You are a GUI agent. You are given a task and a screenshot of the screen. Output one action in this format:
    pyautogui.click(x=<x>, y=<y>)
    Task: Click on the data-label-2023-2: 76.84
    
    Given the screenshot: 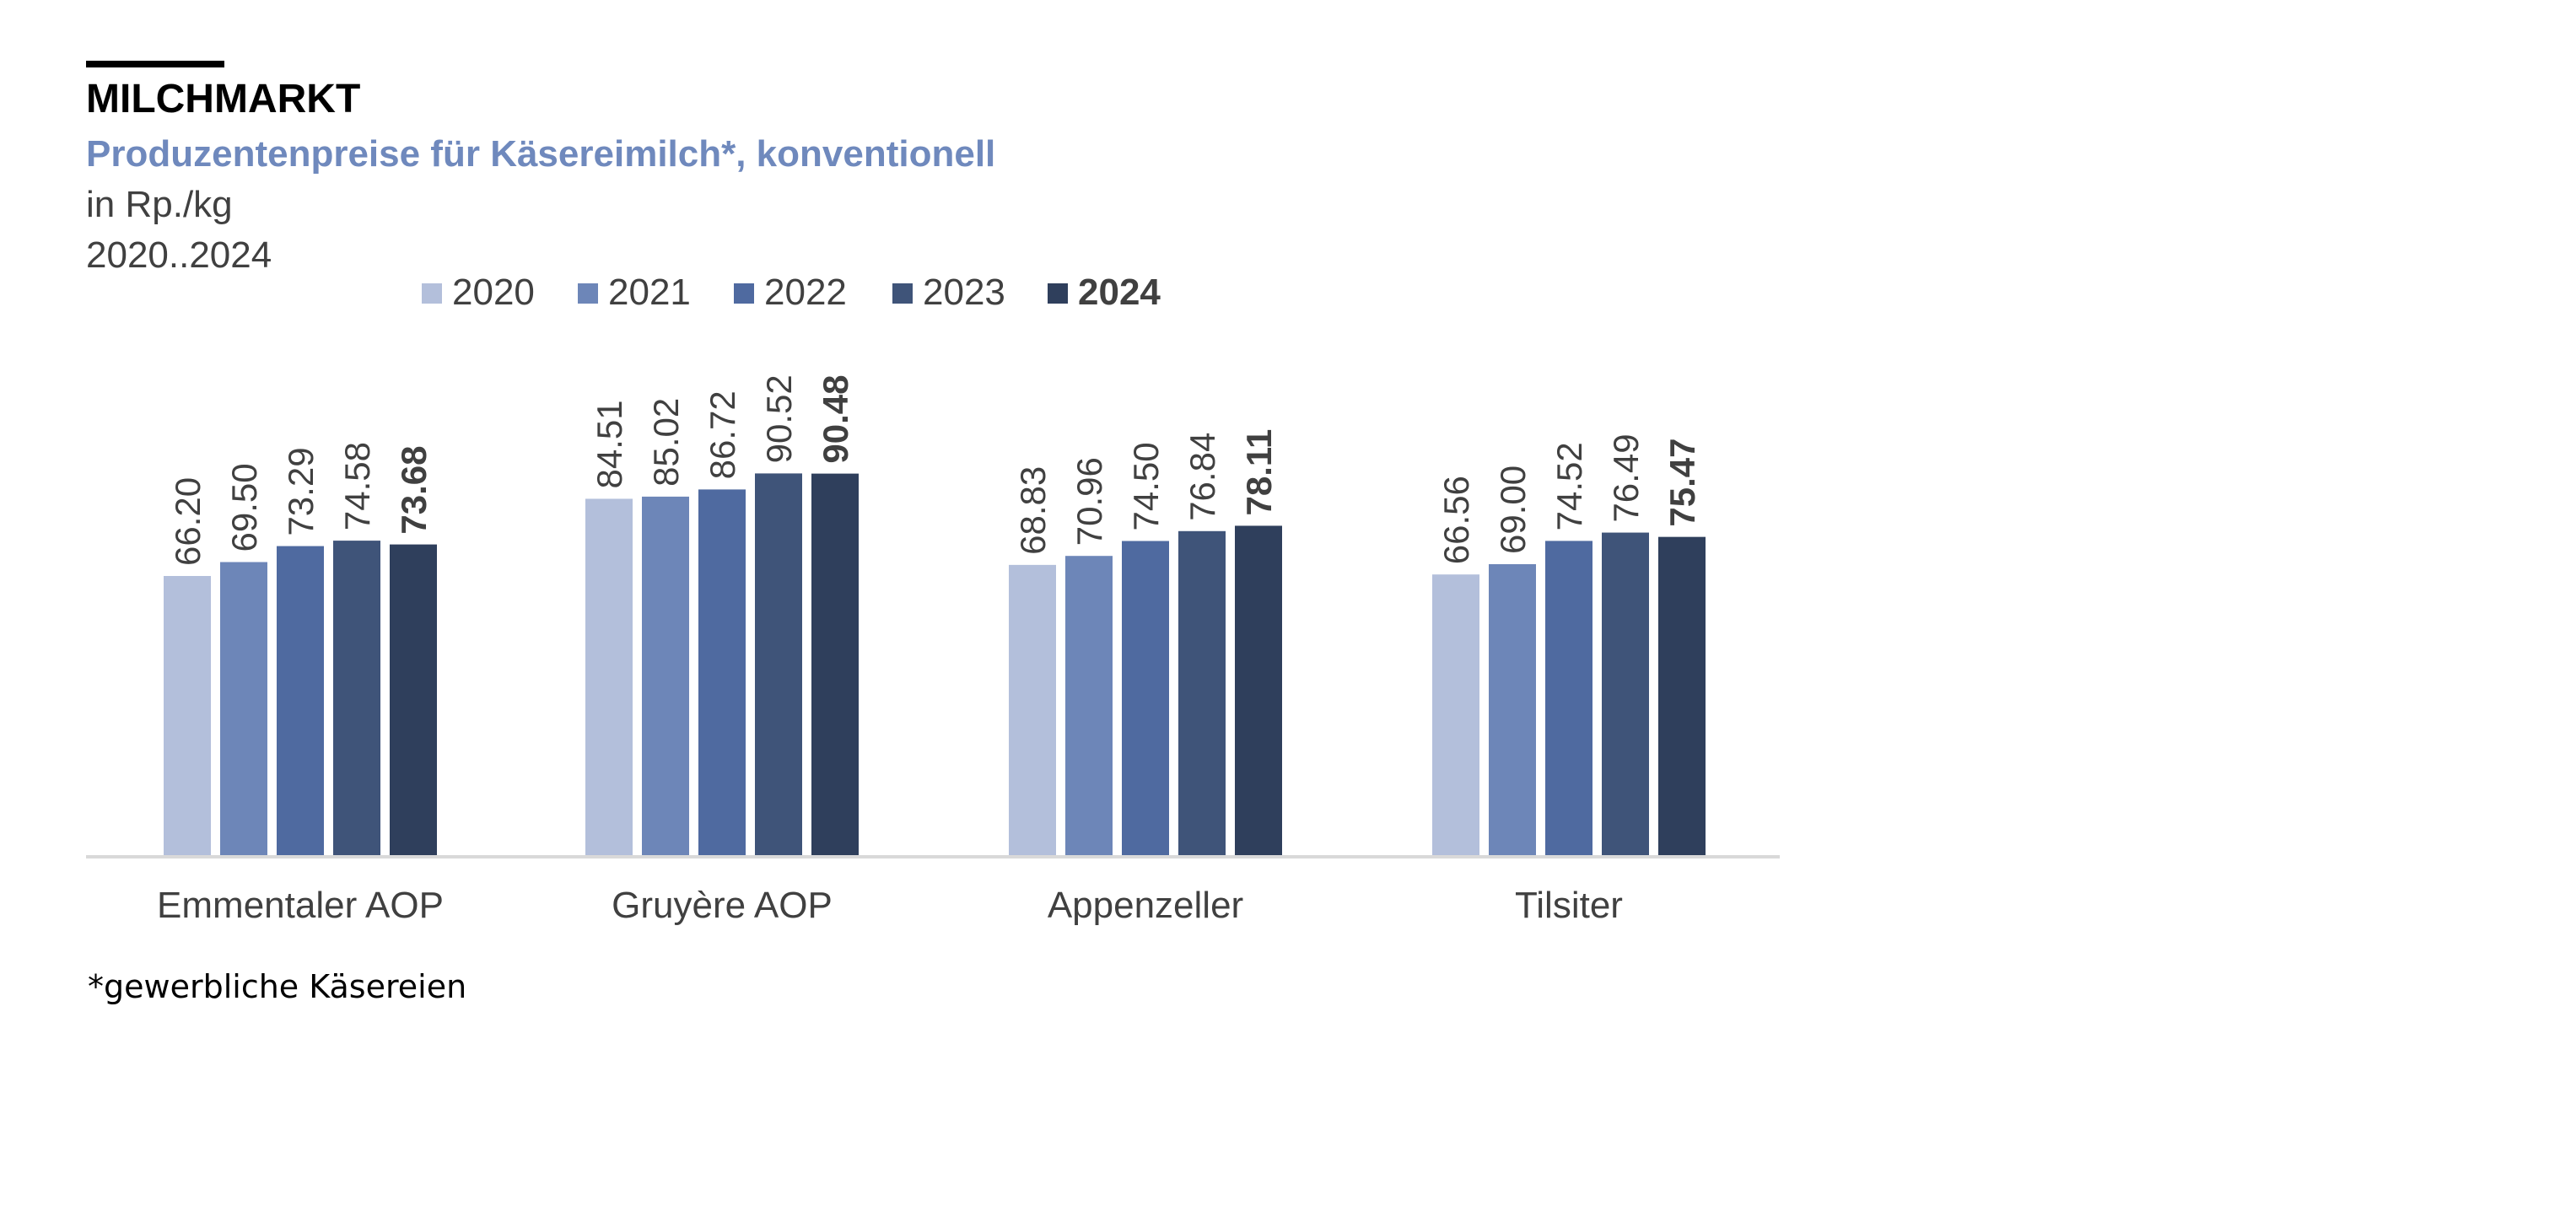 What is the action you would take?
    pyautogui.click(x=1202, y=477)
    